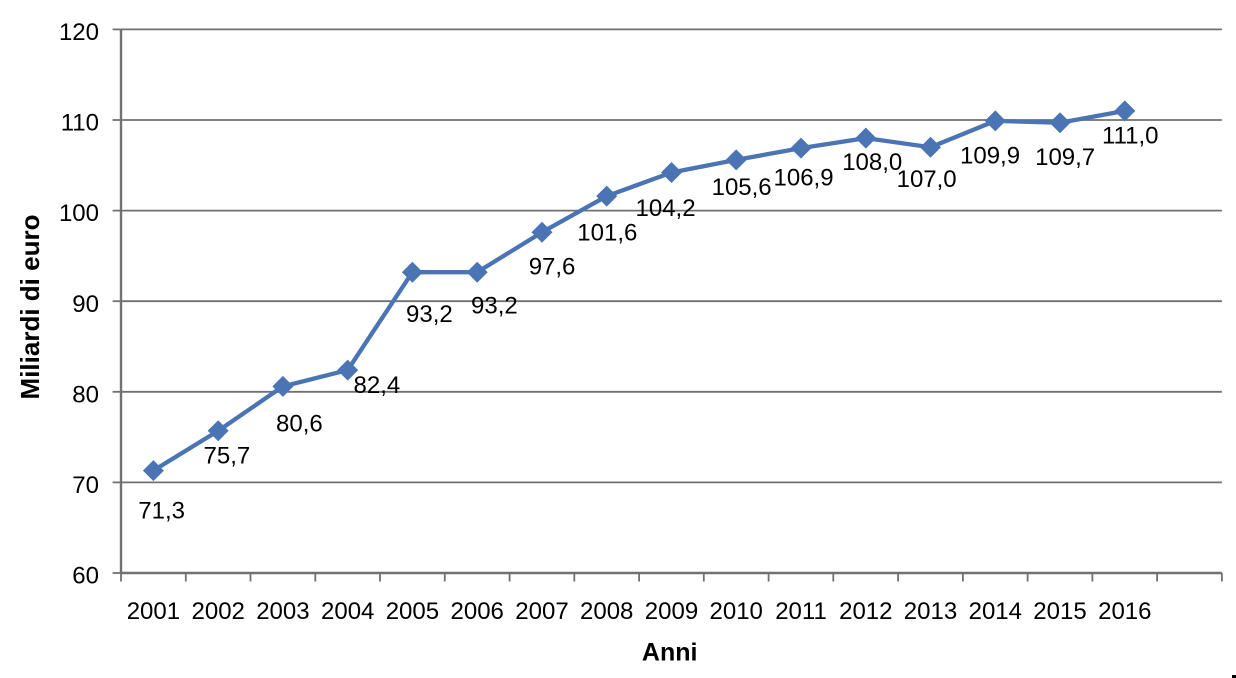 The height and width of the screenshot is (678, 1236). Describe the element at coordinates (541, 611) in the screenshot. I see `svg-text: 2007` at that location.